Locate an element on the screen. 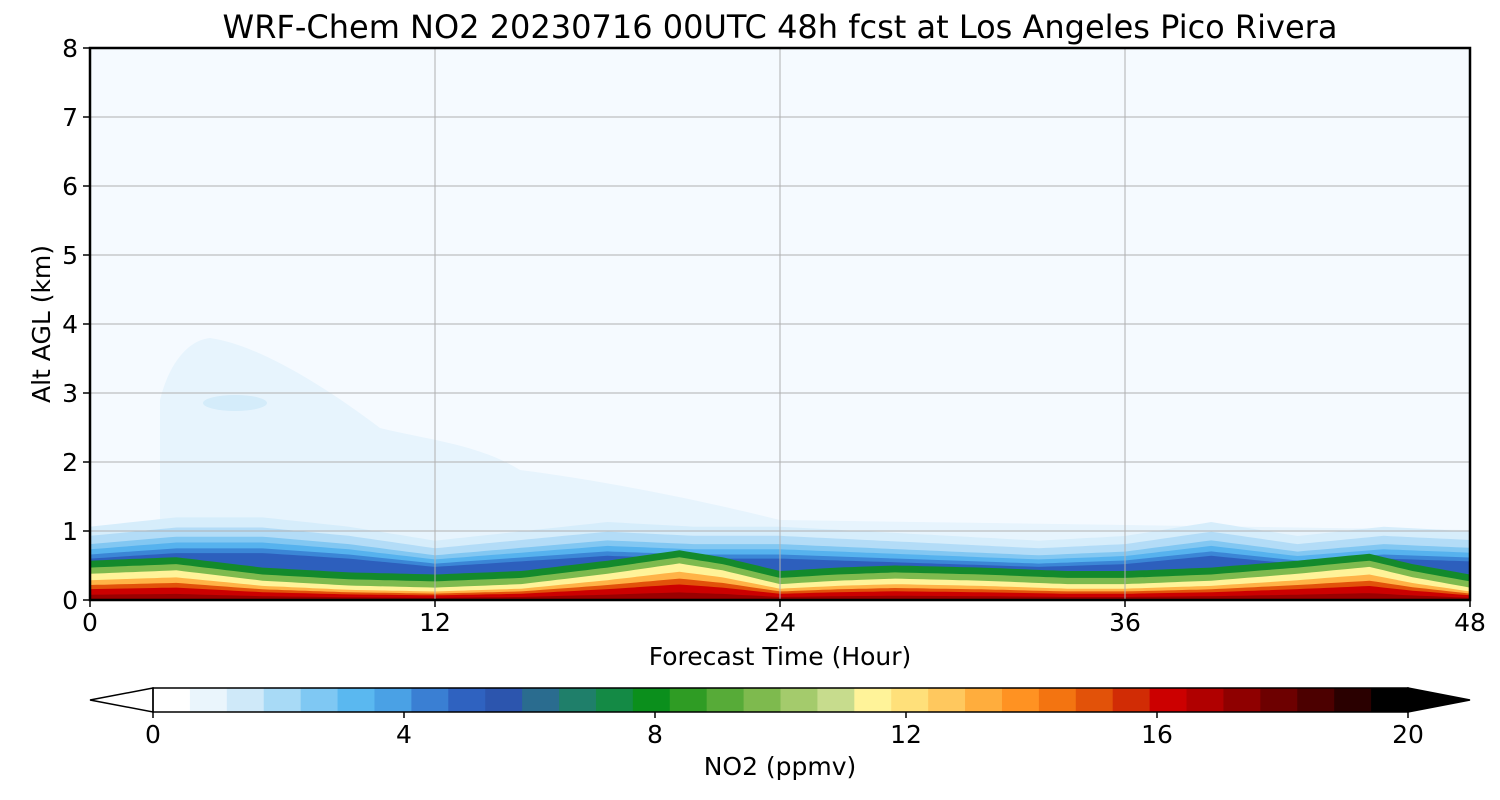 Image resolution: width=1500 pixels, height=800 pixels. colorbar-tick-label: 16 is located at coordinates (1157, 734).